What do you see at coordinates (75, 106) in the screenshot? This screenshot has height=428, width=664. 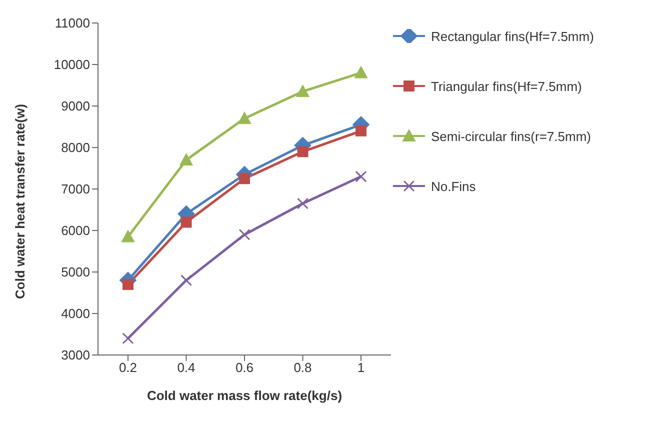 I see `y-tick-label: 9000` at bounding box center [75, 106].